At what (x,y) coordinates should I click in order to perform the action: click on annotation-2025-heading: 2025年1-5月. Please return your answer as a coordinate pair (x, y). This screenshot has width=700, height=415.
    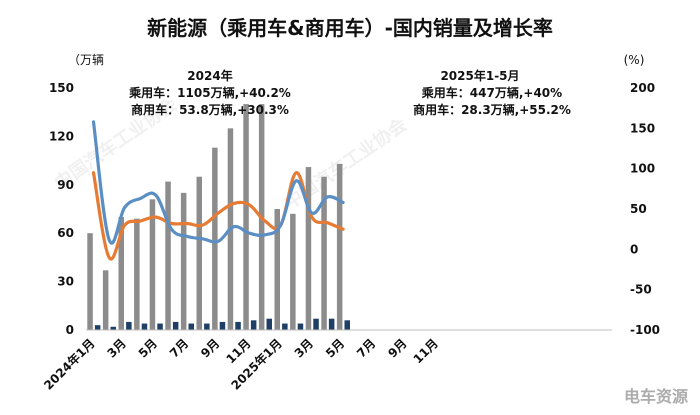
    Looking at the image, I should click on (479, 75).